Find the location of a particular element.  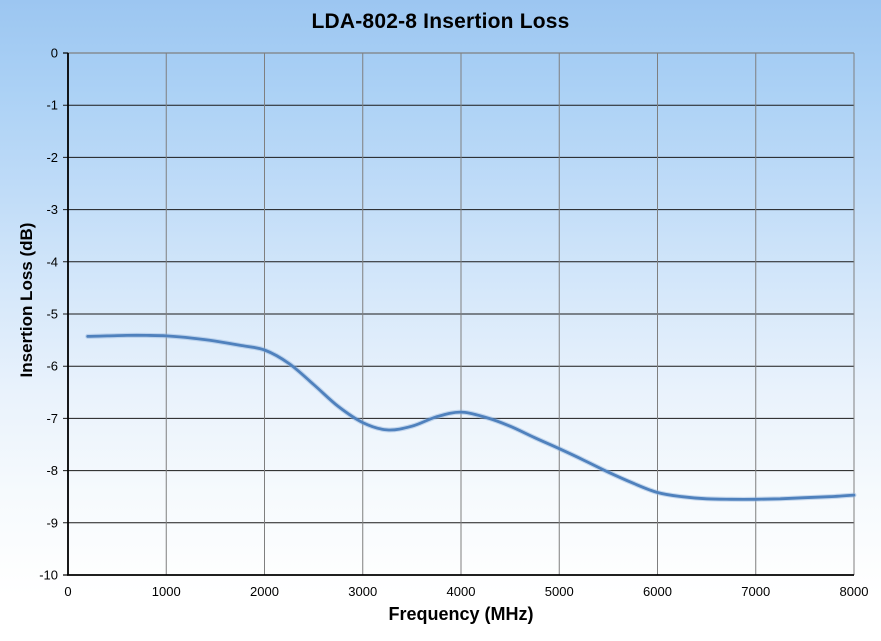

y-tick-label: -8 is located at coordinates (52, 470).